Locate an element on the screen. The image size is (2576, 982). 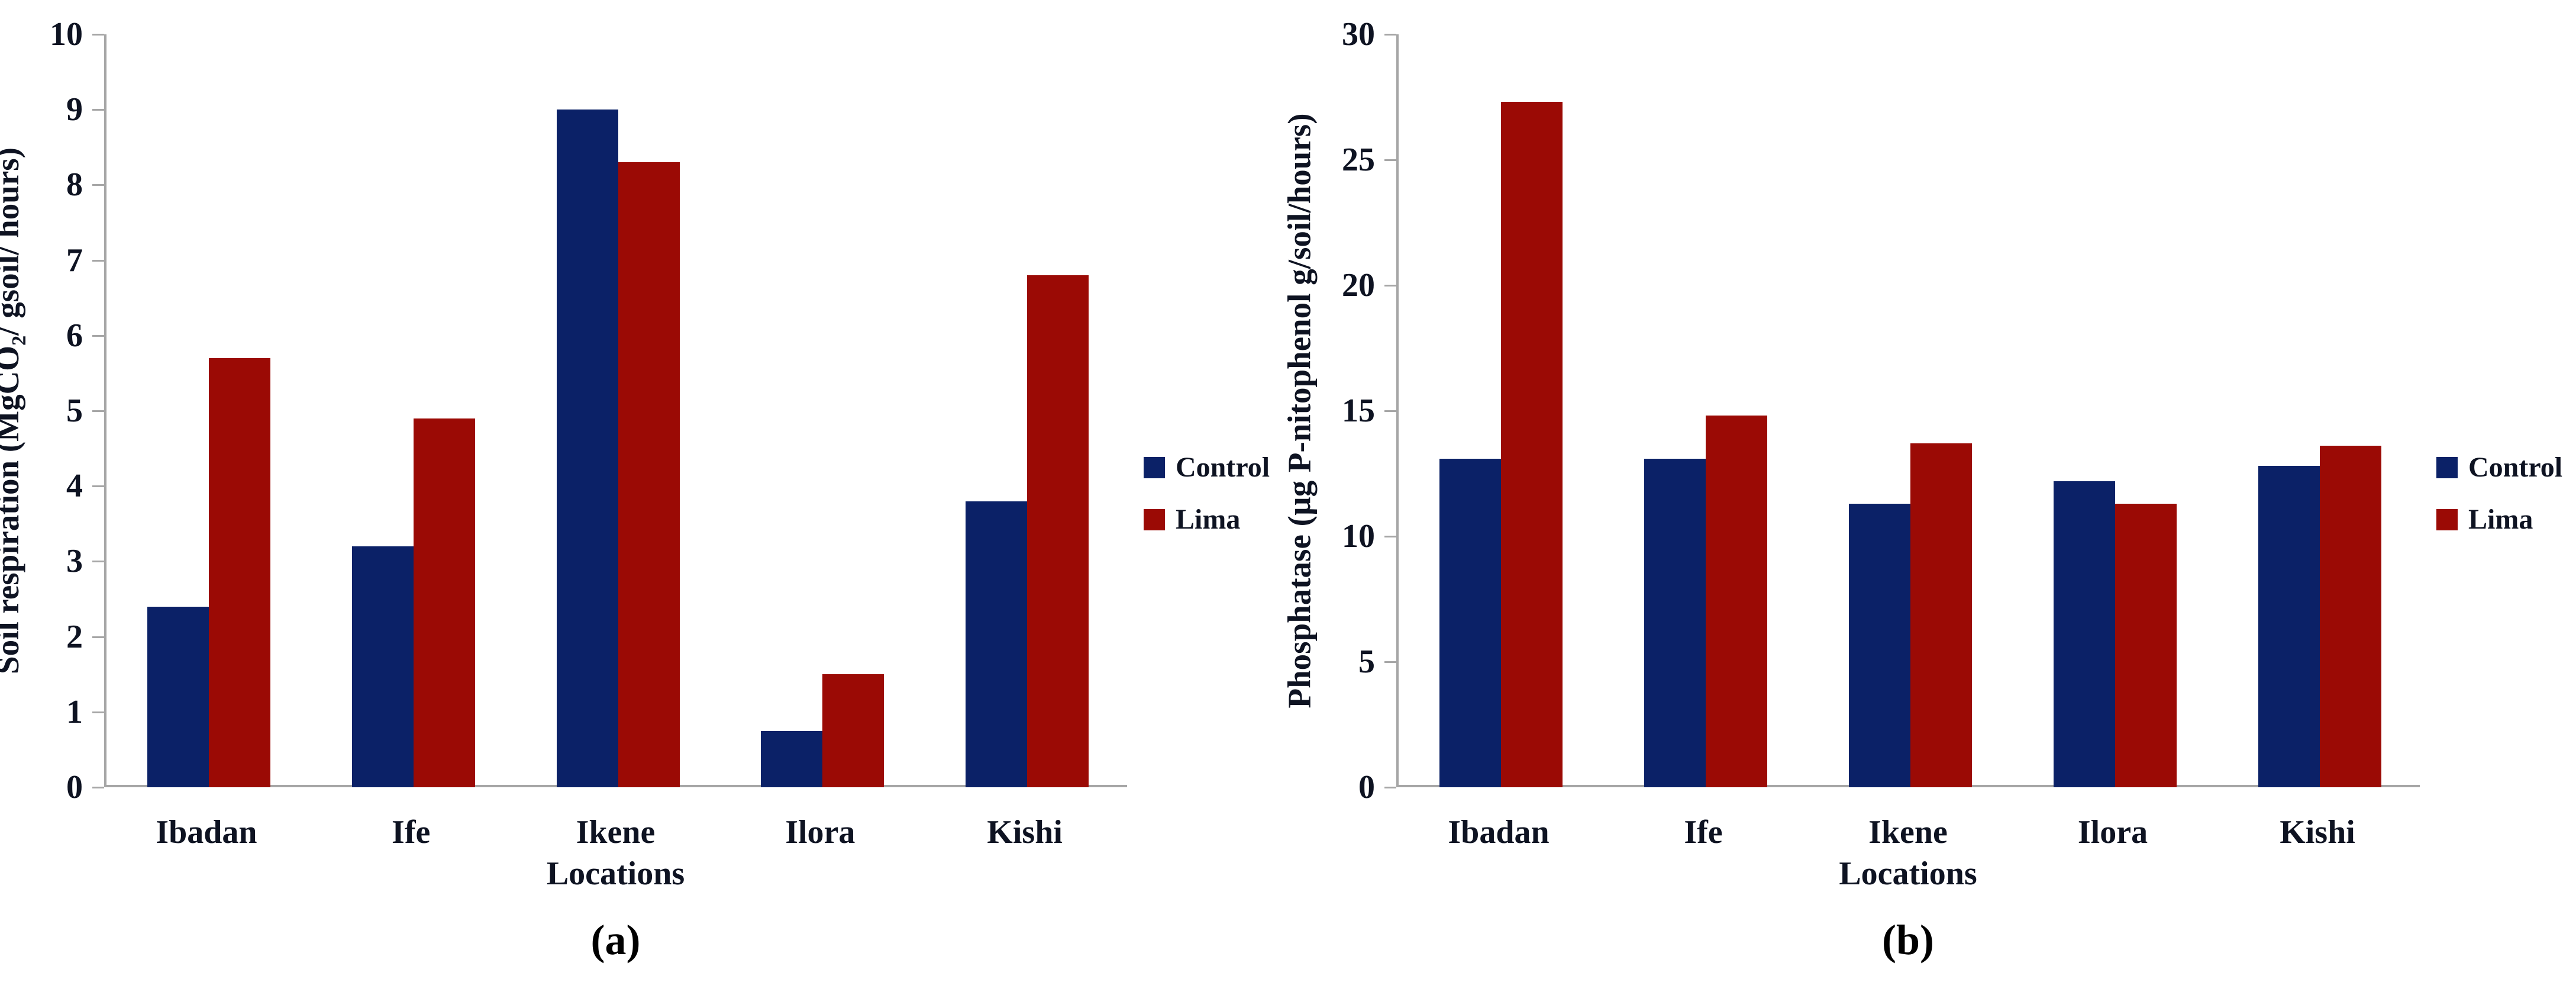
y-tick-label: 2 is located at coordinates (74, 636).